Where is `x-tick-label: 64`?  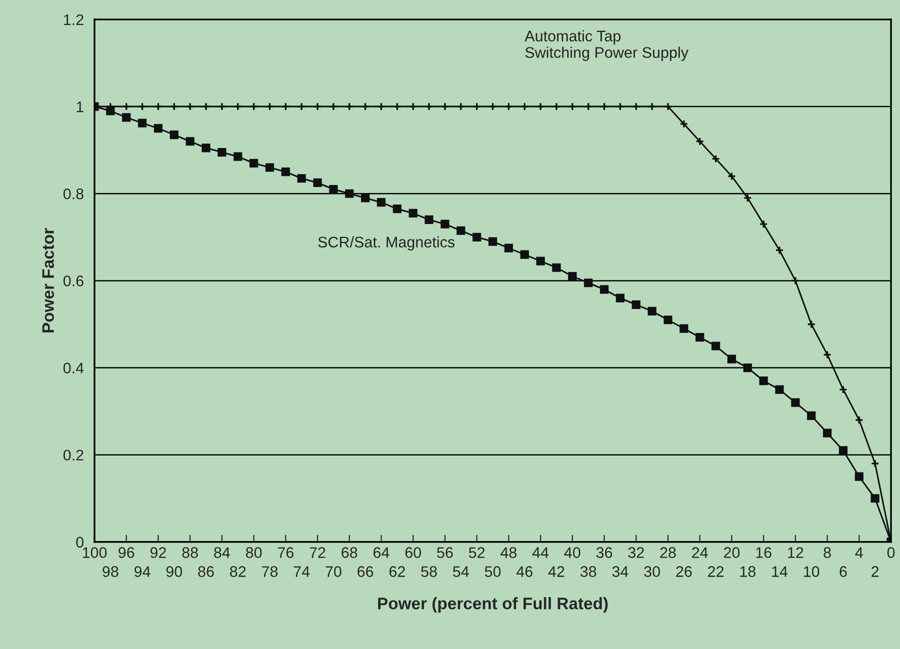
x-tick-label: 64 is located at coordinates (382, 552).